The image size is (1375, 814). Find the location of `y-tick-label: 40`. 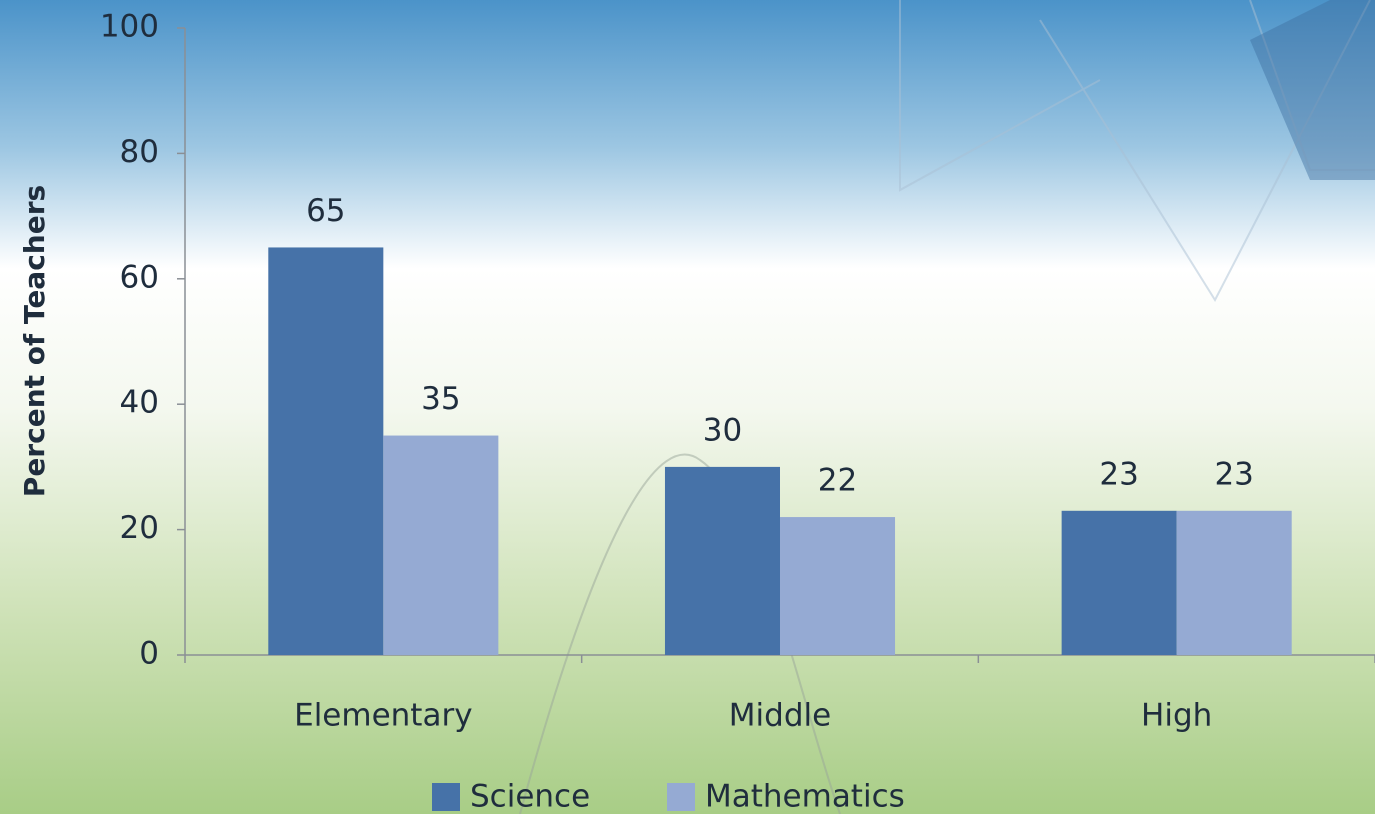

y-tick-label: 40 is located at coordinates (139, 403).